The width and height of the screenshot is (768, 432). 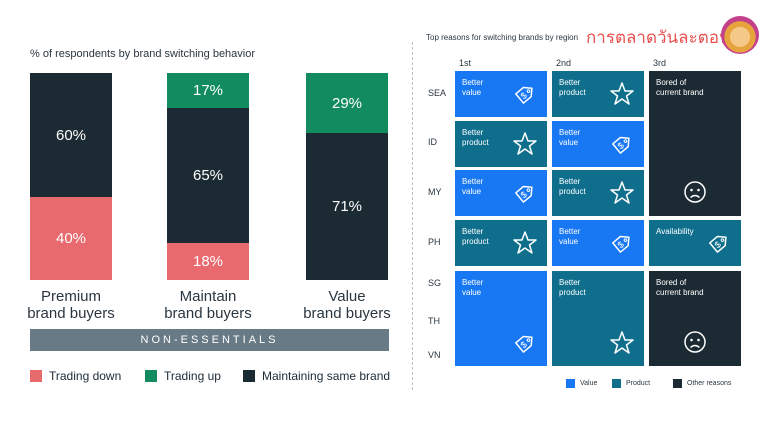 What do you see at coordinates (434, 321) in the screenshot?
I see `row-header: TH` at bounding box center [434, 321].